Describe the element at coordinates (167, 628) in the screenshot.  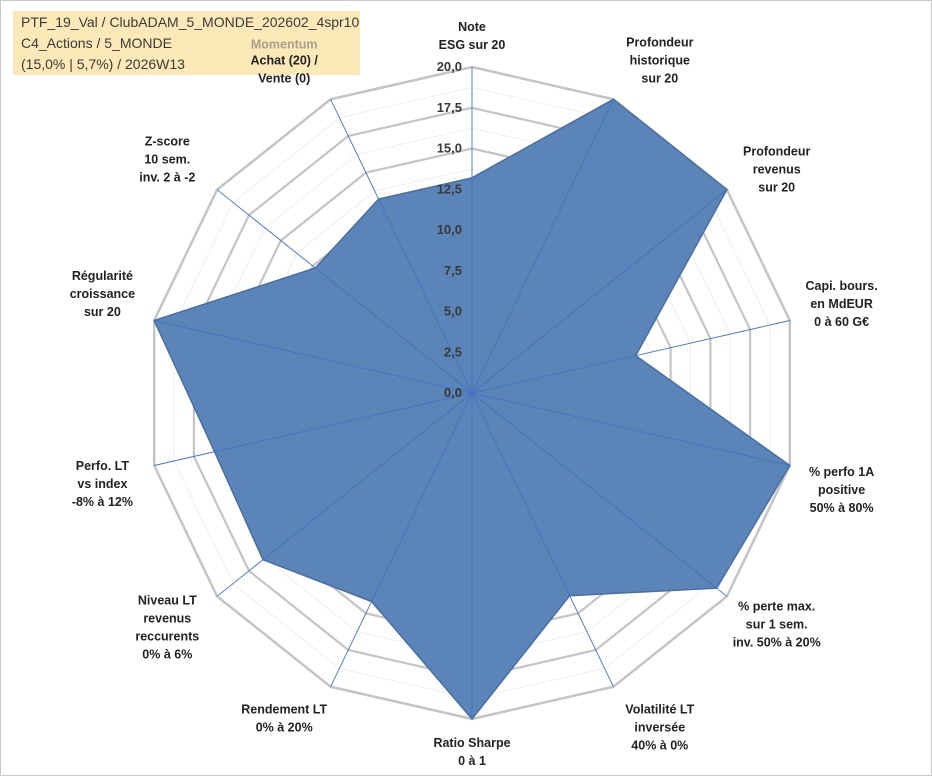
I see `axis-label: Niveau LT revenus reccurents 0% à 6%` at that location.